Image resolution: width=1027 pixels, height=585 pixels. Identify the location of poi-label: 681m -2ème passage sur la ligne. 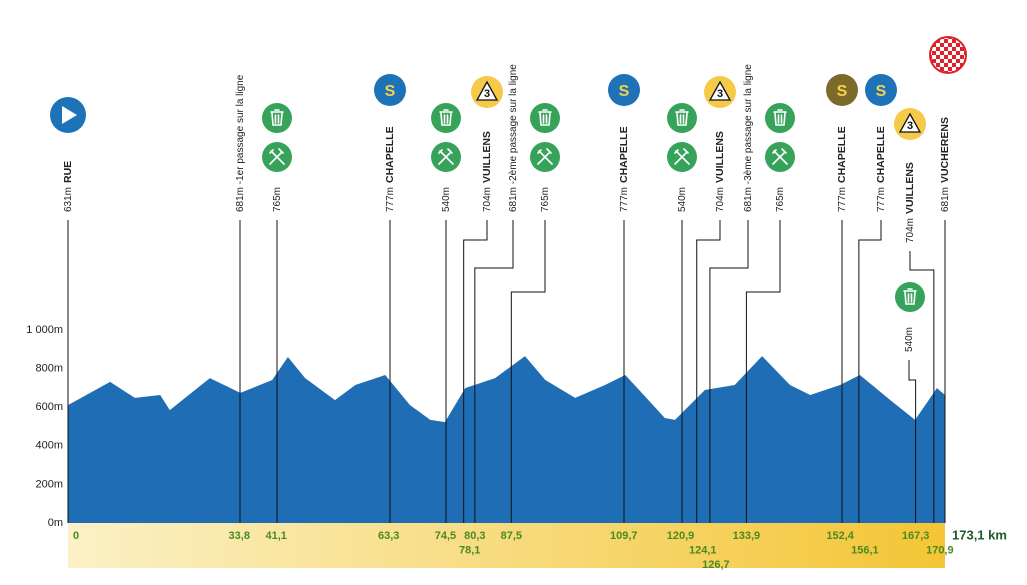
(513, 138).